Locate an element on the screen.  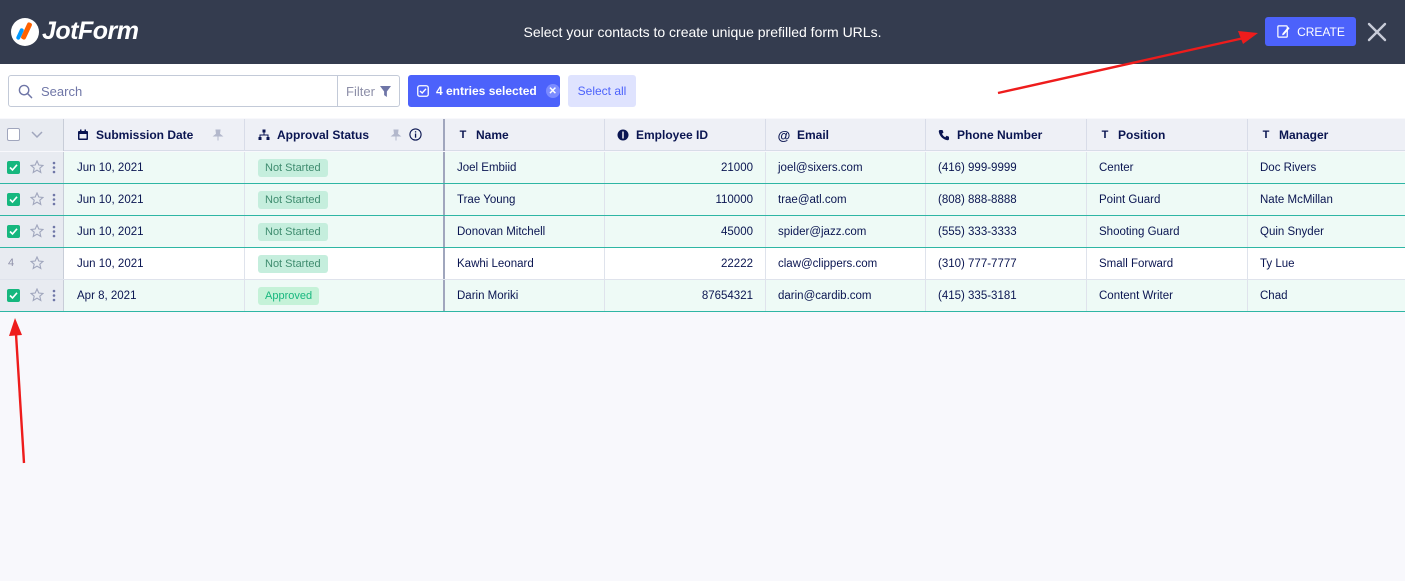
close-icon is located at coordinates (1377, 32).